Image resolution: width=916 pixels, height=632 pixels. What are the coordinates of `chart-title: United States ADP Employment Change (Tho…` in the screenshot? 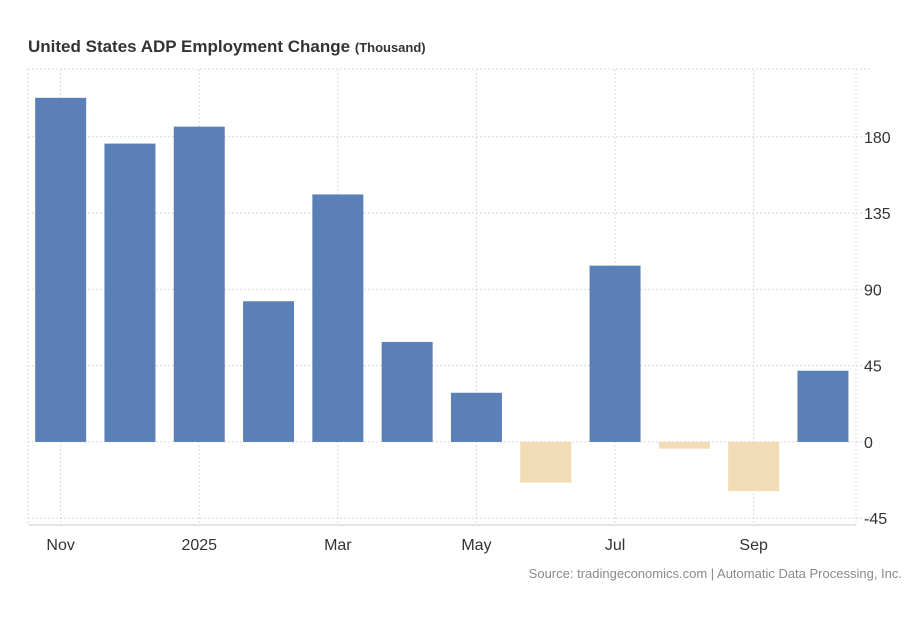 It's located at (227, 47).